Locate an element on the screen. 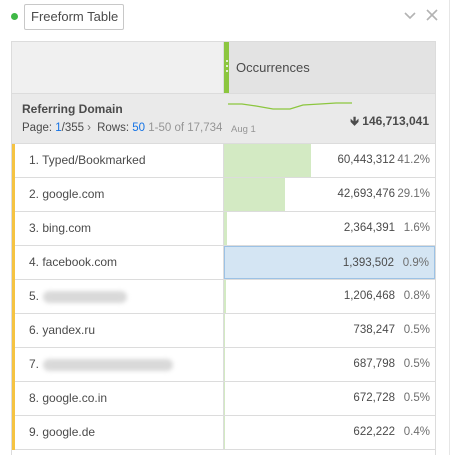 Image resolution: width=458 pixels, height=455 pixels. table-row: 5. 1,206,468 0.8% is located at coordinates (223, 297).